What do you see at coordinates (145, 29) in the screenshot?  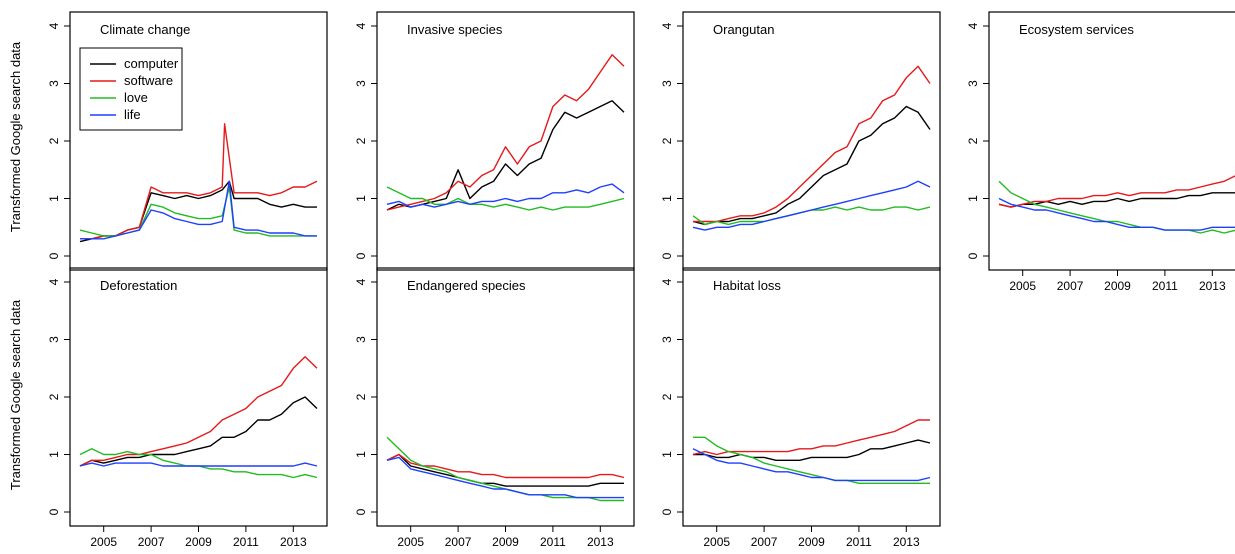 I see `panel-title: Climate change` at bounding box center [145, 29].